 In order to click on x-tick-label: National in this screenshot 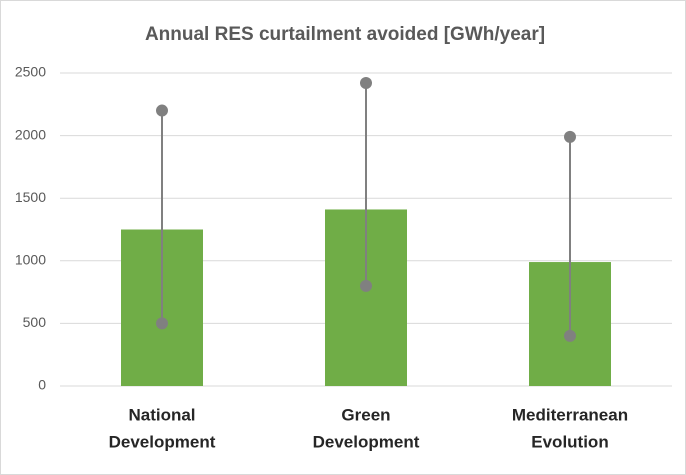, I will do `click(161, 414)`.